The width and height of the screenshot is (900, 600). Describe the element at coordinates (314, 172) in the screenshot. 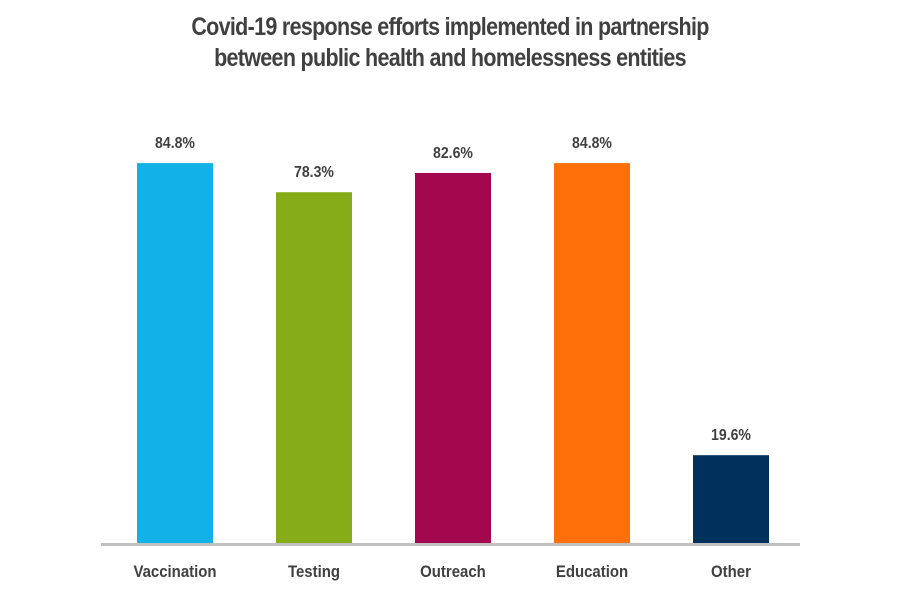

I see `data-label: 78.3%` at that location.